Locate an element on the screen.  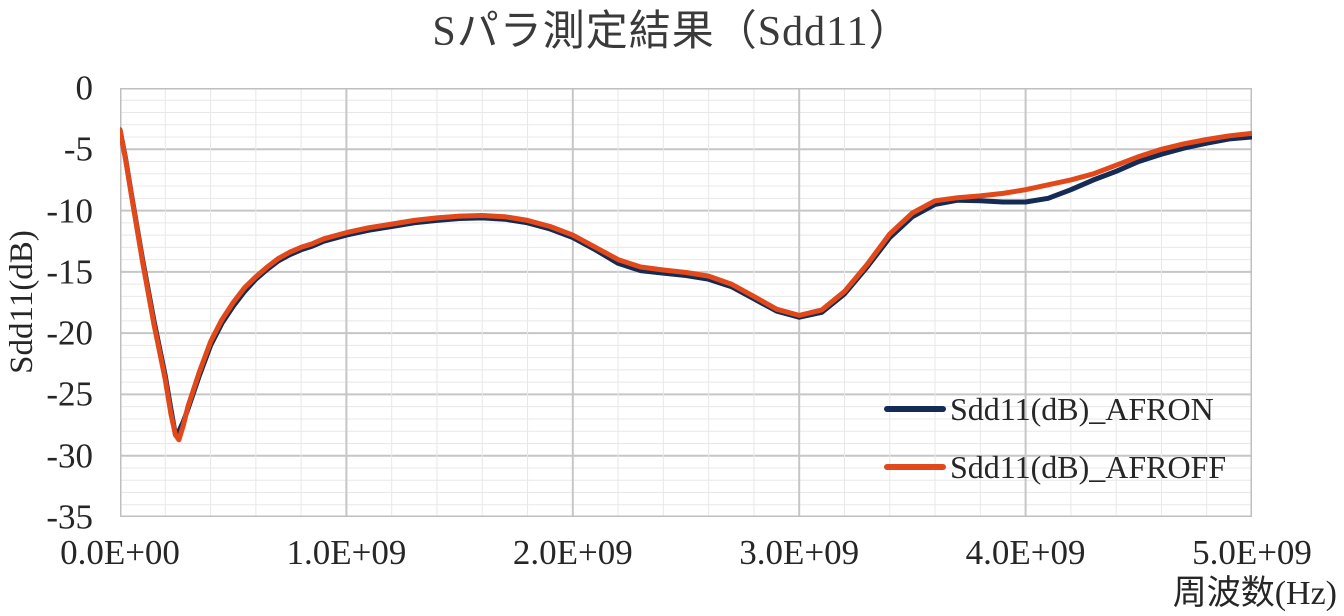
y-axis-tick-label: -25 is located at coordinates (69, 394).